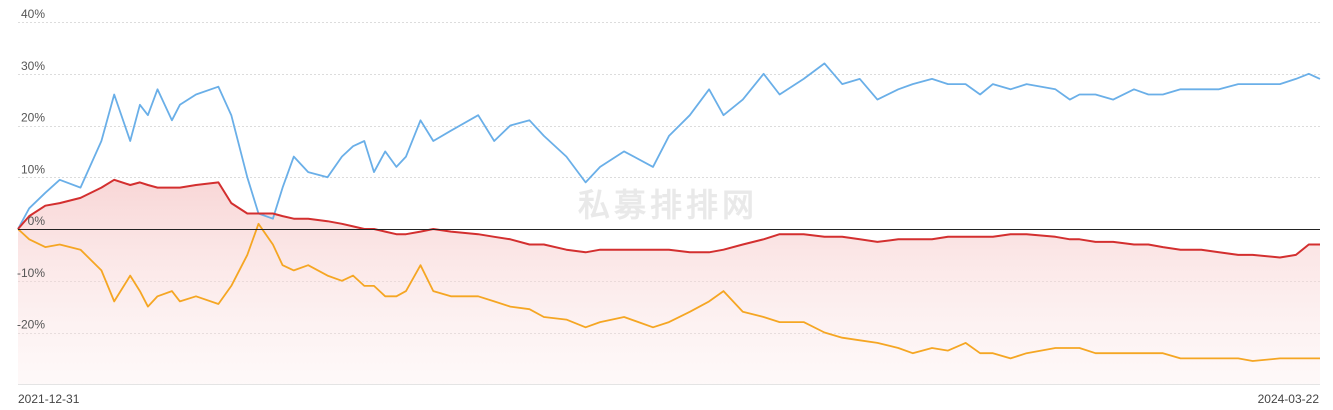  Describe the element at coordinates (33, 118) in the screenshot. I see `y-tick-label: 20%` at that location.